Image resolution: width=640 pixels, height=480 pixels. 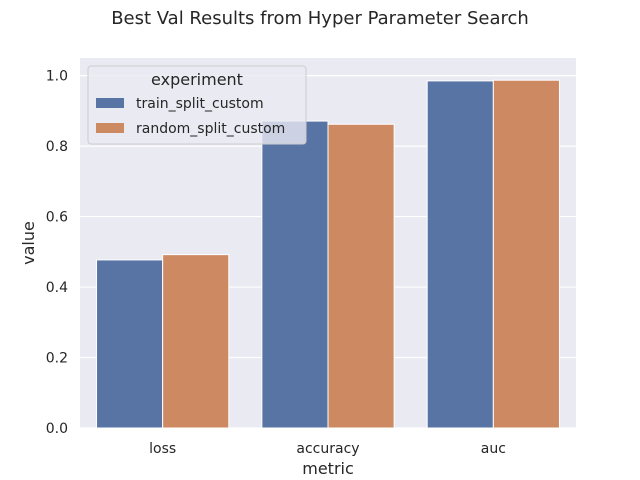 I want to click on x-tick-label-loss: loss, so click(x=162, y=449).